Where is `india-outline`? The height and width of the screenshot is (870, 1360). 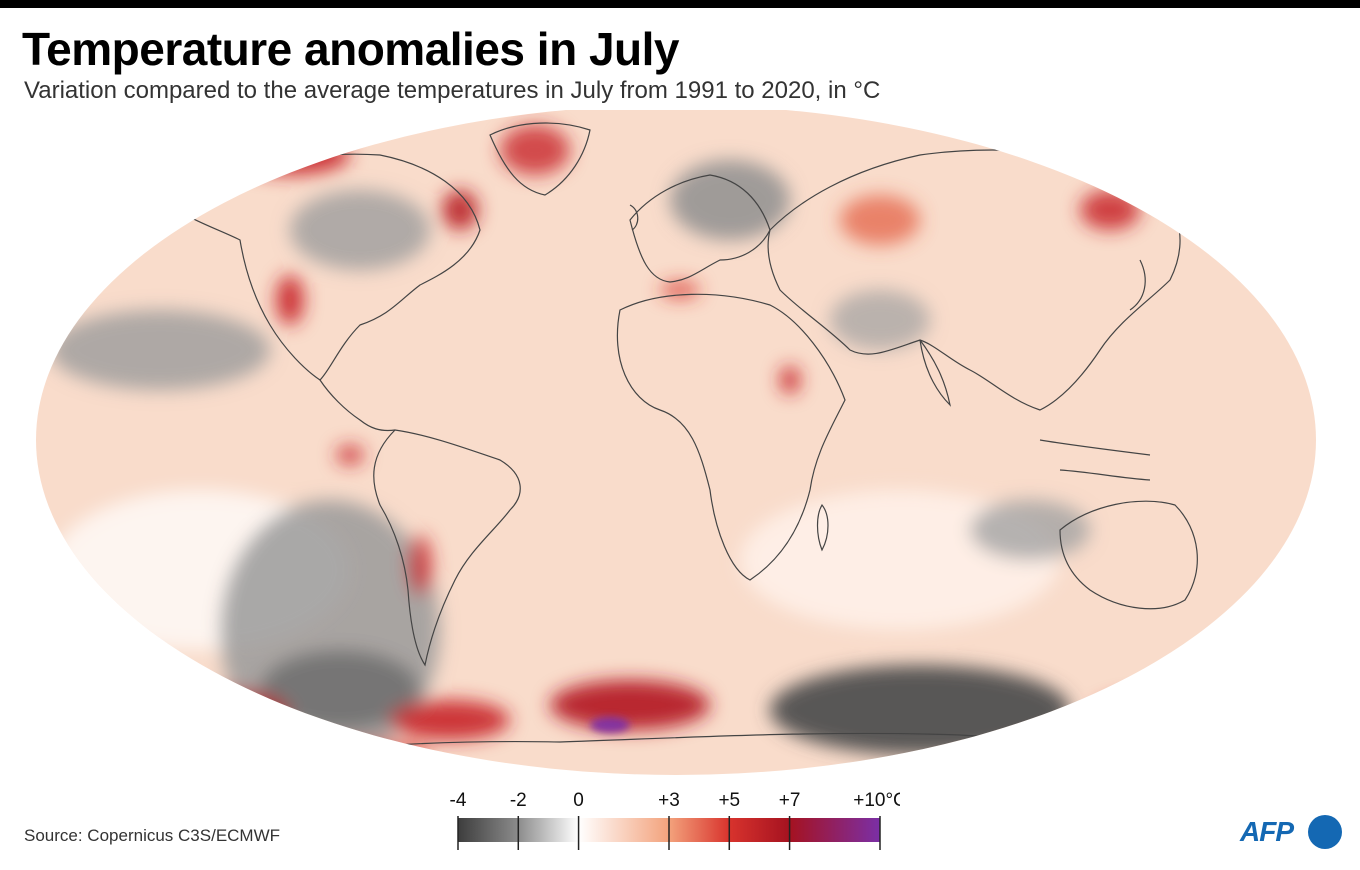
india-outline is located at coordinates (935, 373).